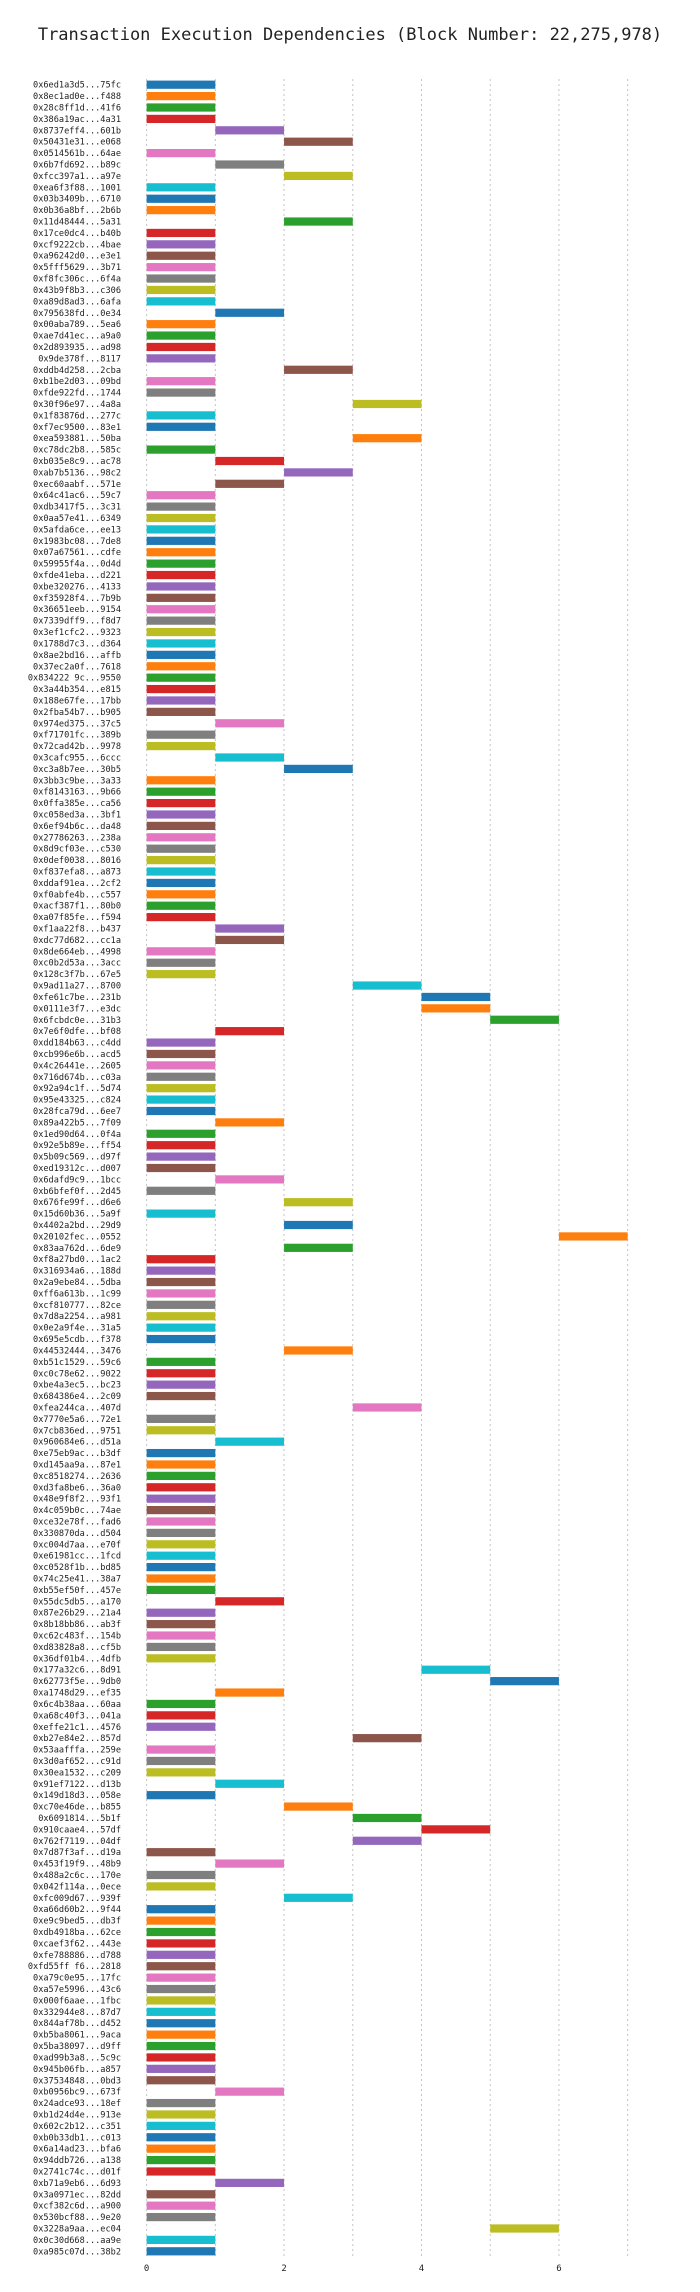  Describe the element at coordinates (77, 1420) in the screenshot. I see `tx-label: 0x7770e5a6...72e1` at that location.